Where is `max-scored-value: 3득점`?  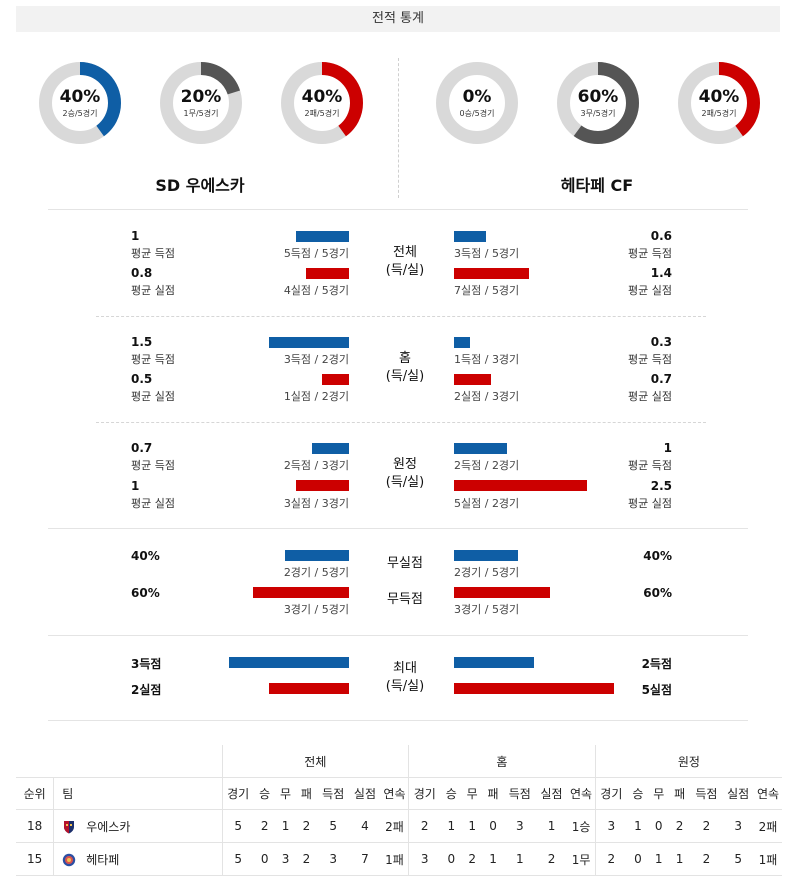 max-scored-value: 3득점 is located at coordinates (146, 664).